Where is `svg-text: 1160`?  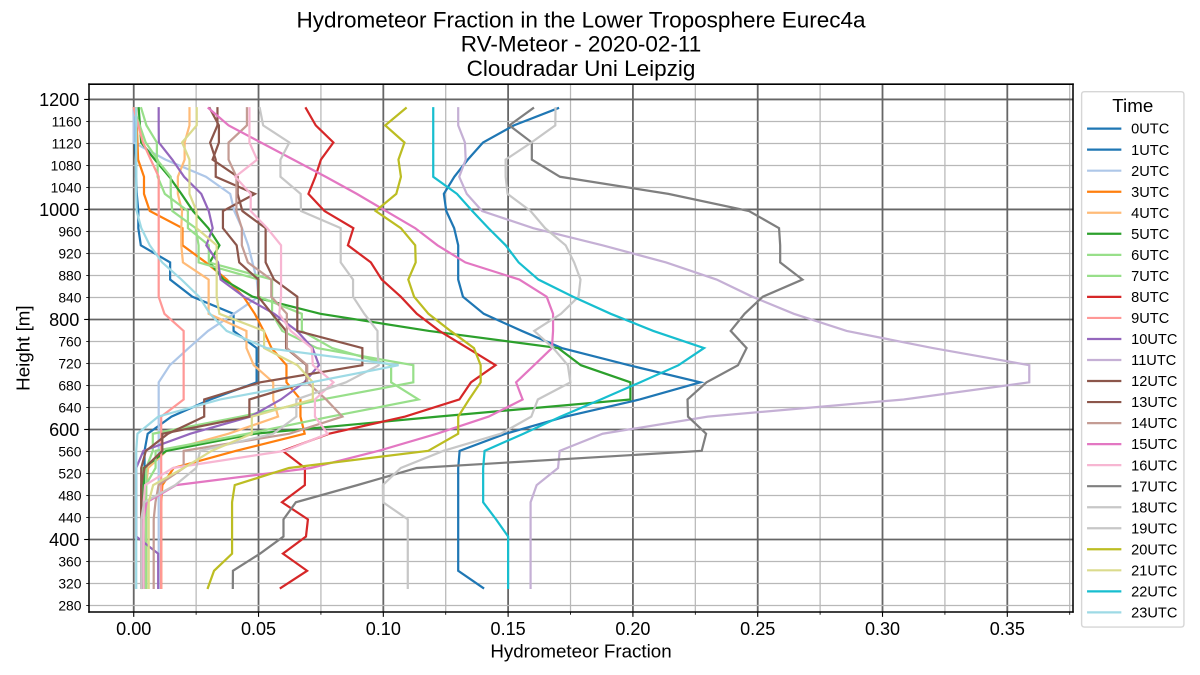
svg-text: 1160 is located at coordinates (67, 121).